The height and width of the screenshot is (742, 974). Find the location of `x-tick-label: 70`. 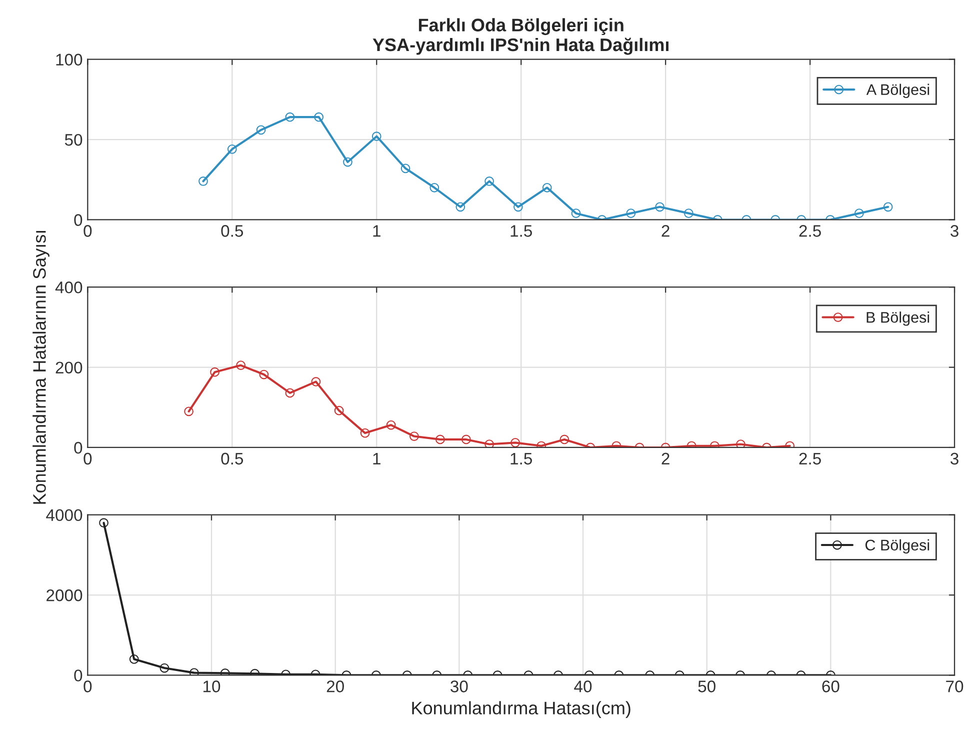

x-tick-label: 70 is located at coordinates (955, 686).